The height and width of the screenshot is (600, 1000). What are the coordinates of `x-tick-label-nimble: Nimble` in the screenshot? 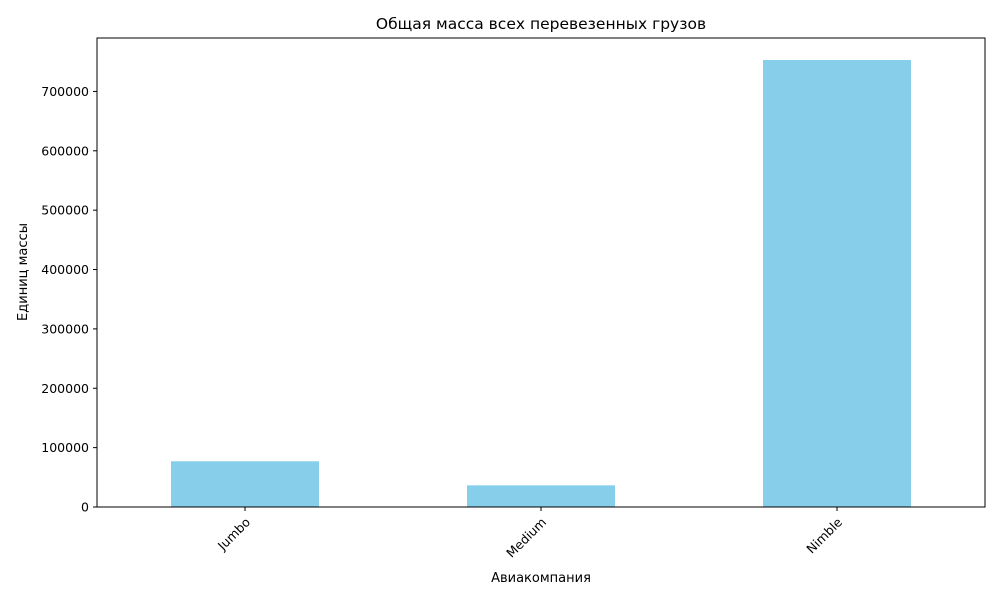 It's located at (824, 535).